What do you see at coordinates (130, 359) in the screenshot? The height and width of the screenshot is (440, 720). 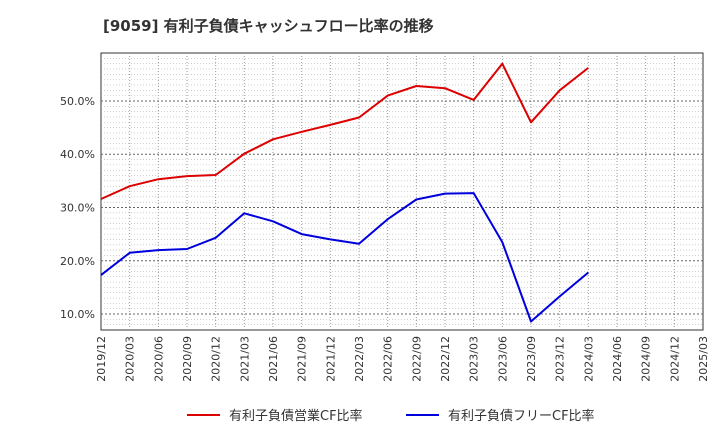 I see `x-tick-label: 2020/03` at bounding box center [130, 359].